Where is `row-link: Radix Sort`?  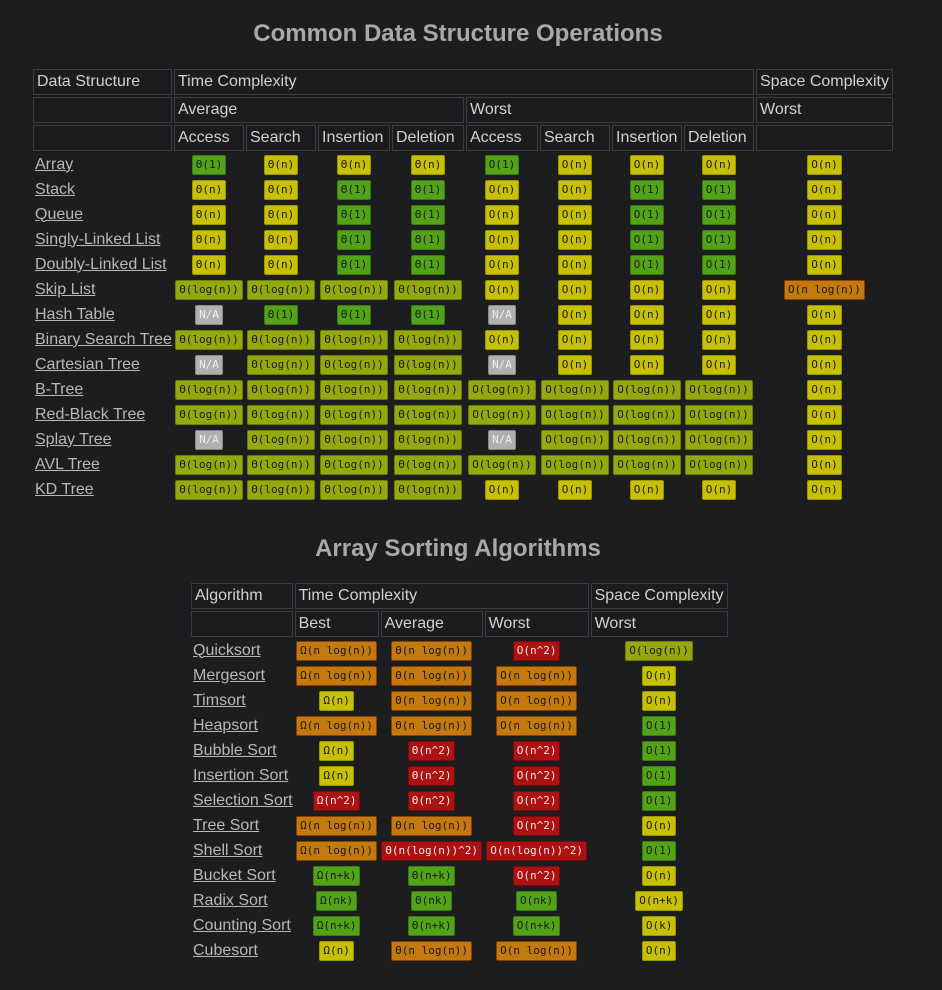 row-link: Radix Sort is located at coordinates (230, 900).